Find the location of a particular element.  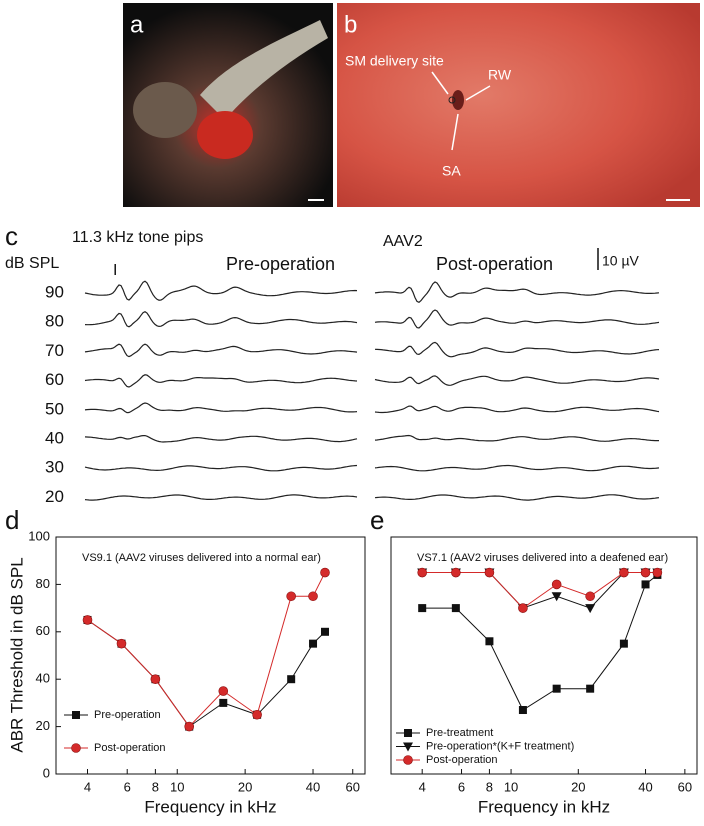

x-tick-label: 6 is located at coordinates (127, 786).